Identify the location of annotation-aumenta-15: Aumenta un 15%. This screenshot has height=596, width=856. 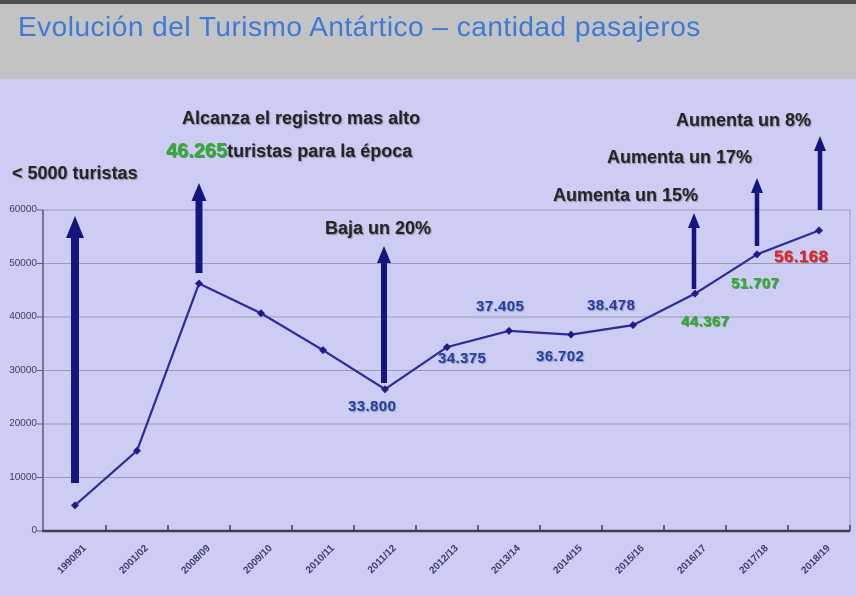
(625, 195).